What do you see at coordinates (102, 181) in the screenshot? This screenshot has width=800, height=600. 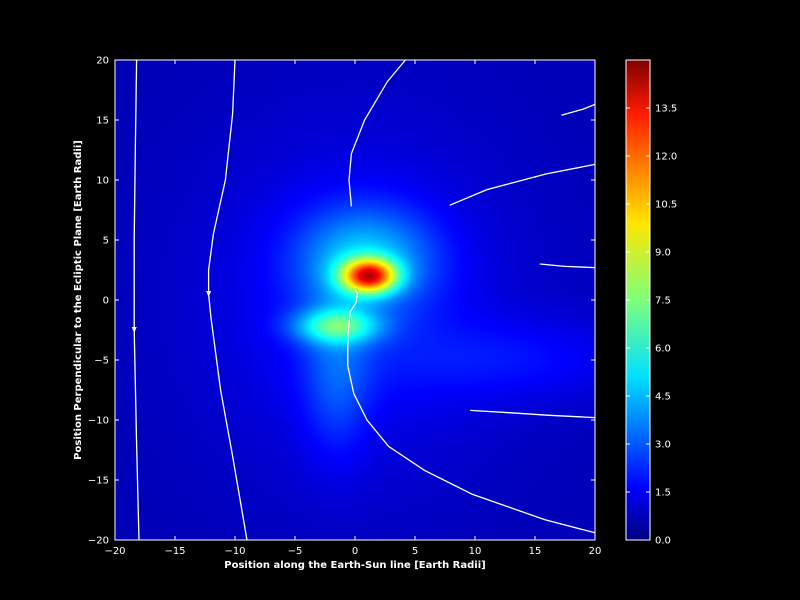 I see `y-tick-label: 10` at bounding box center [102, 181].